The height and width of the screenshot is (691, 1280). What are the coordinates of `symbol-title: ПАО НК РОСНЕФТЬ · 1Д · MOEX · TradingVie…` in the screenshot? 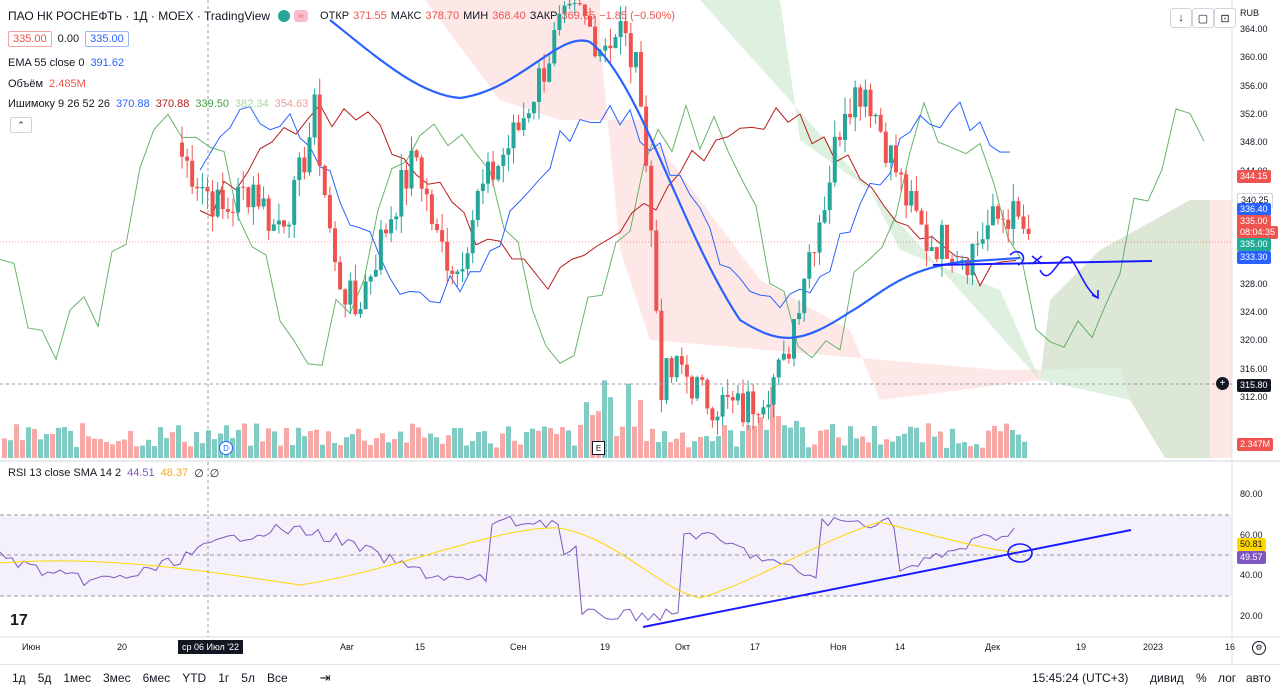 It's located at (139, 16).